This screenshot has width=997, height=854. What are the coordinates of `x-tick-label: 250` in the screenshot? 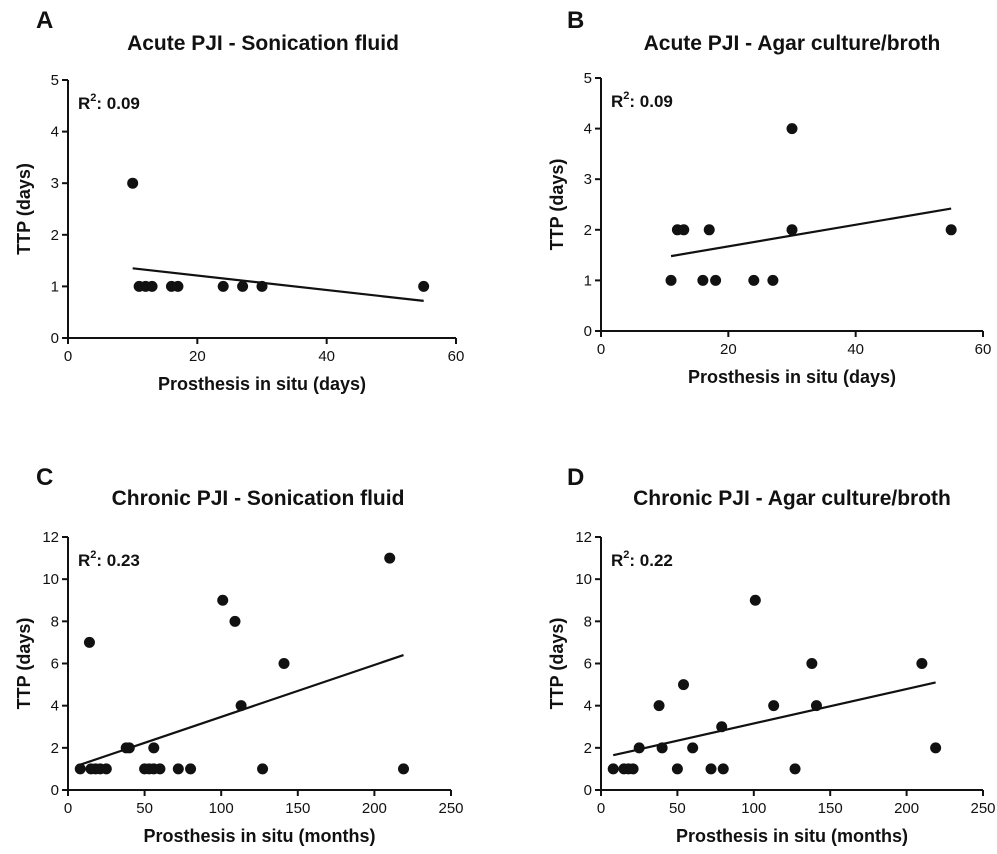 It's located at (982, 808).